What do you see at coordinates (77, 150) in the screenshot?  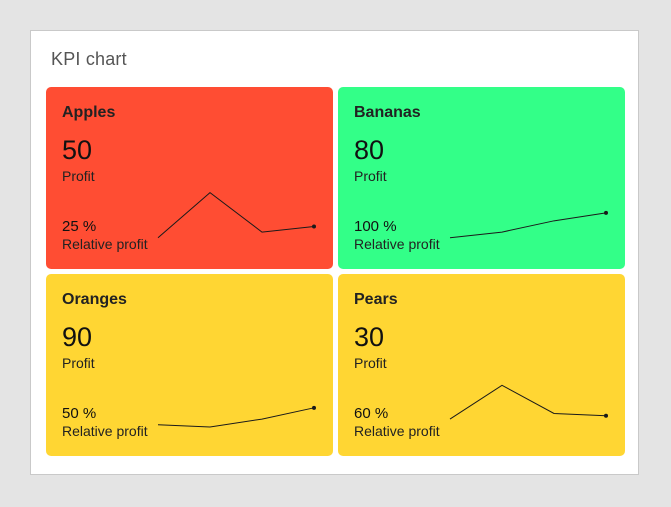 I see `kpi-value: 50` at bounding box center [77, 150].